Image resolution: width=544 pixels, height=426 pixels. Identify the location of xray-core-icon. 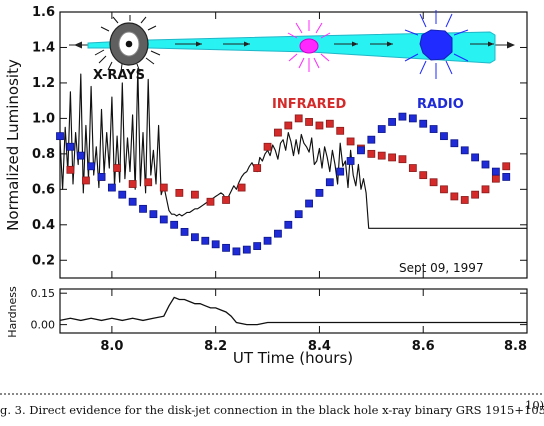
(129, 44).